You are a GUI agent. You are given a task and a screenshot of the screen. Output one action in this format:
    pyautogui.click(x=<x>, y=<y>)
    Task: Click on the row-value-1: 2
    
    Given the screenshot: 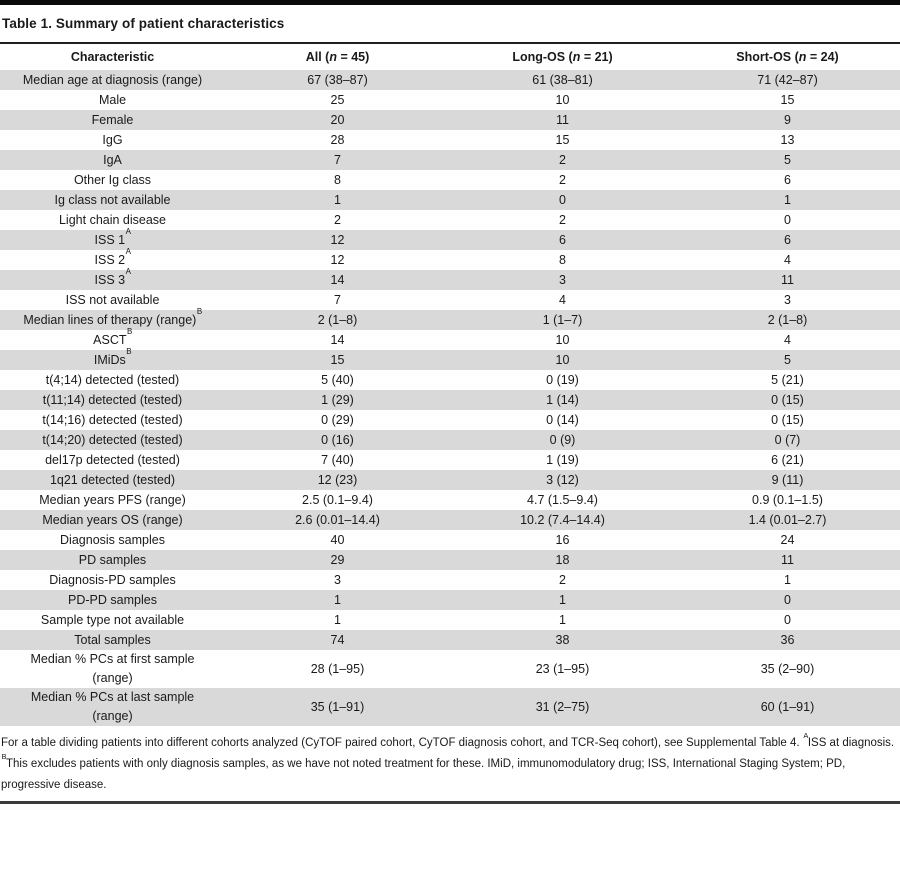 What is the action you would take?
    pyautogui.click(x=562, y=179)
    